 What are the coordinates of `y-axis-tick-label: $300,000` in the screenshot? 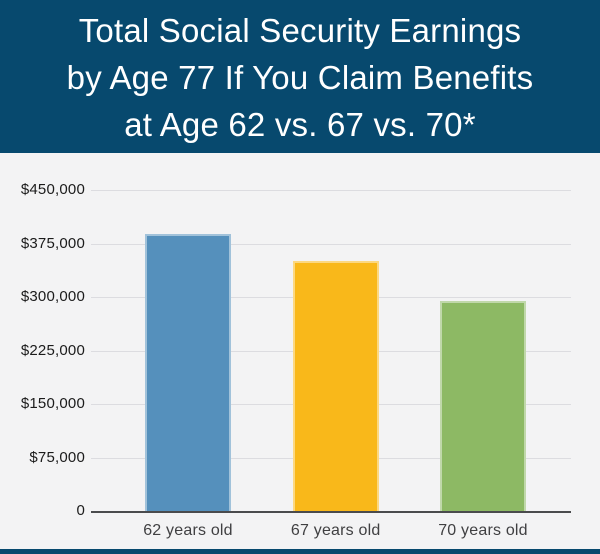 It's located at (52, 296).